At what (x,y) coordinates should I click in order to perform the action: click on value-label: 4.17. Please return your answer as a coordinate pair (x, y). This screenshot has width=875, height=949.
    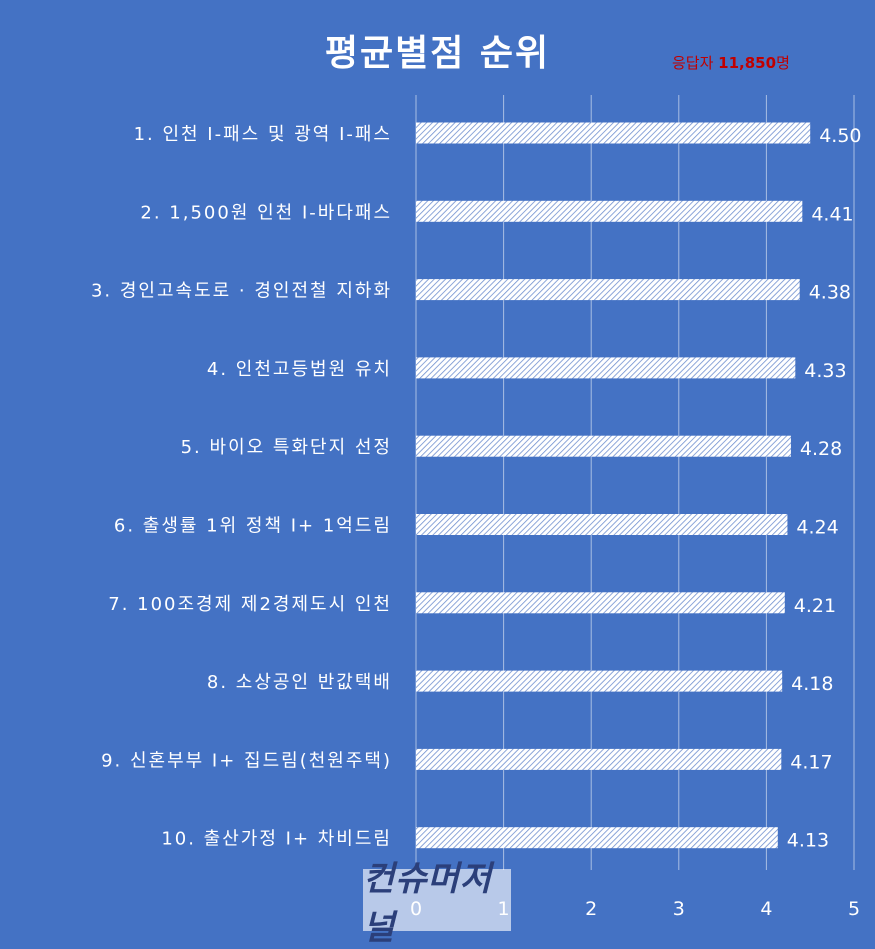
    Looking at the image, I should click on (811, 762).